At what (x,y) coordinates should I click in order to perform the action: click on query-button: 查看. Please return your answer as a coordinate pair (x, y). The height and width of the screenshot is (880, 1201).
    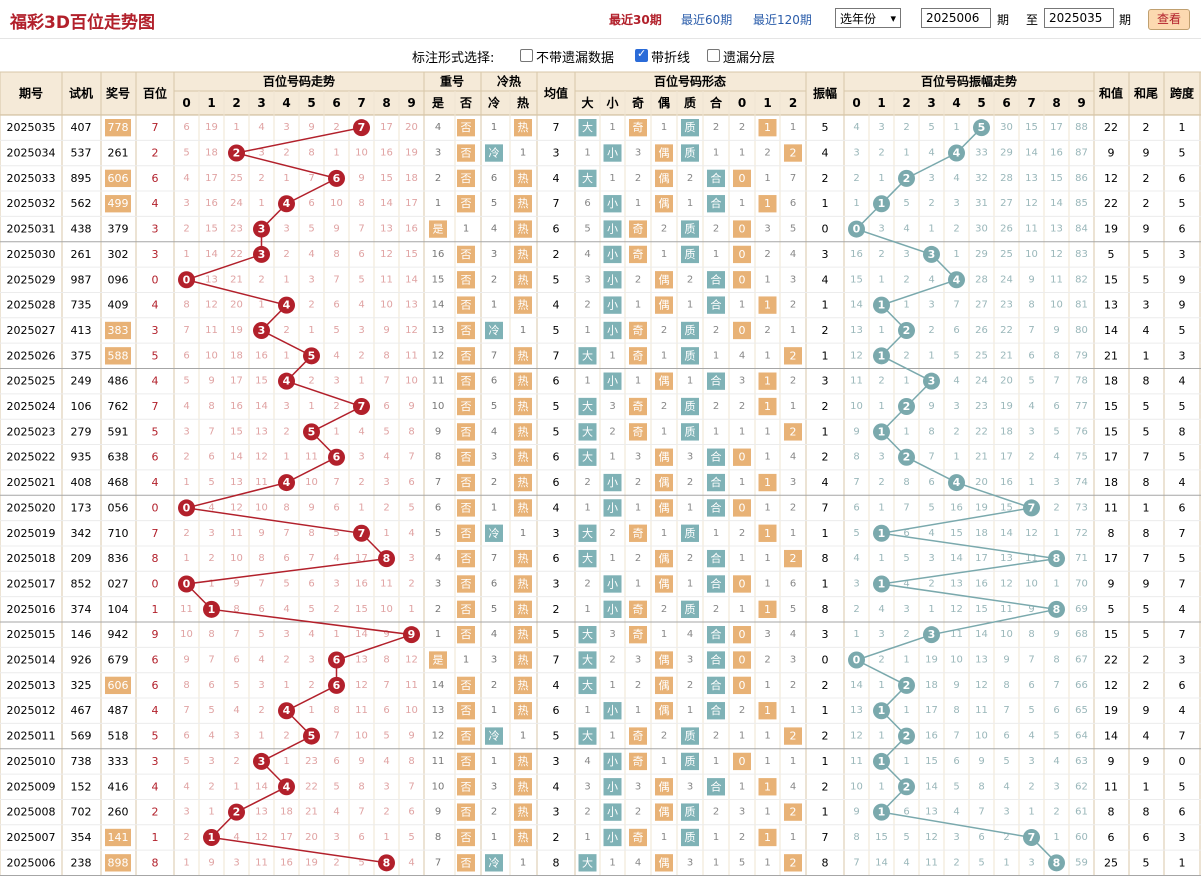
    Looking at the image, I should click on (1169, 19).